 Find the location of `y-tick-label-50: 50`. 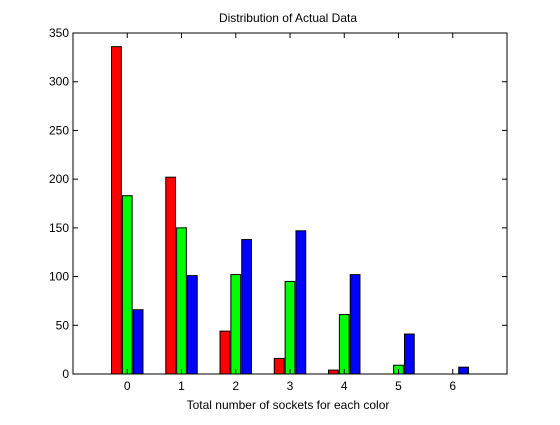

y-tick-label-50: 50 is located at coordinates (63, 325).